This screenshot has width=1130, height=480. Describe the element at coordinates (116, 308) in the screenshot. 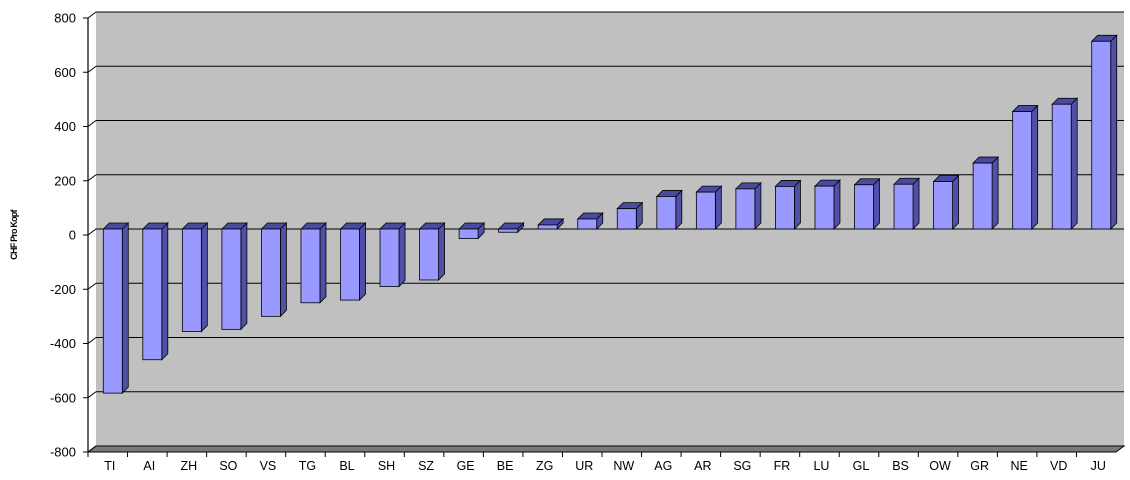

I see `bar-TI` at that location.